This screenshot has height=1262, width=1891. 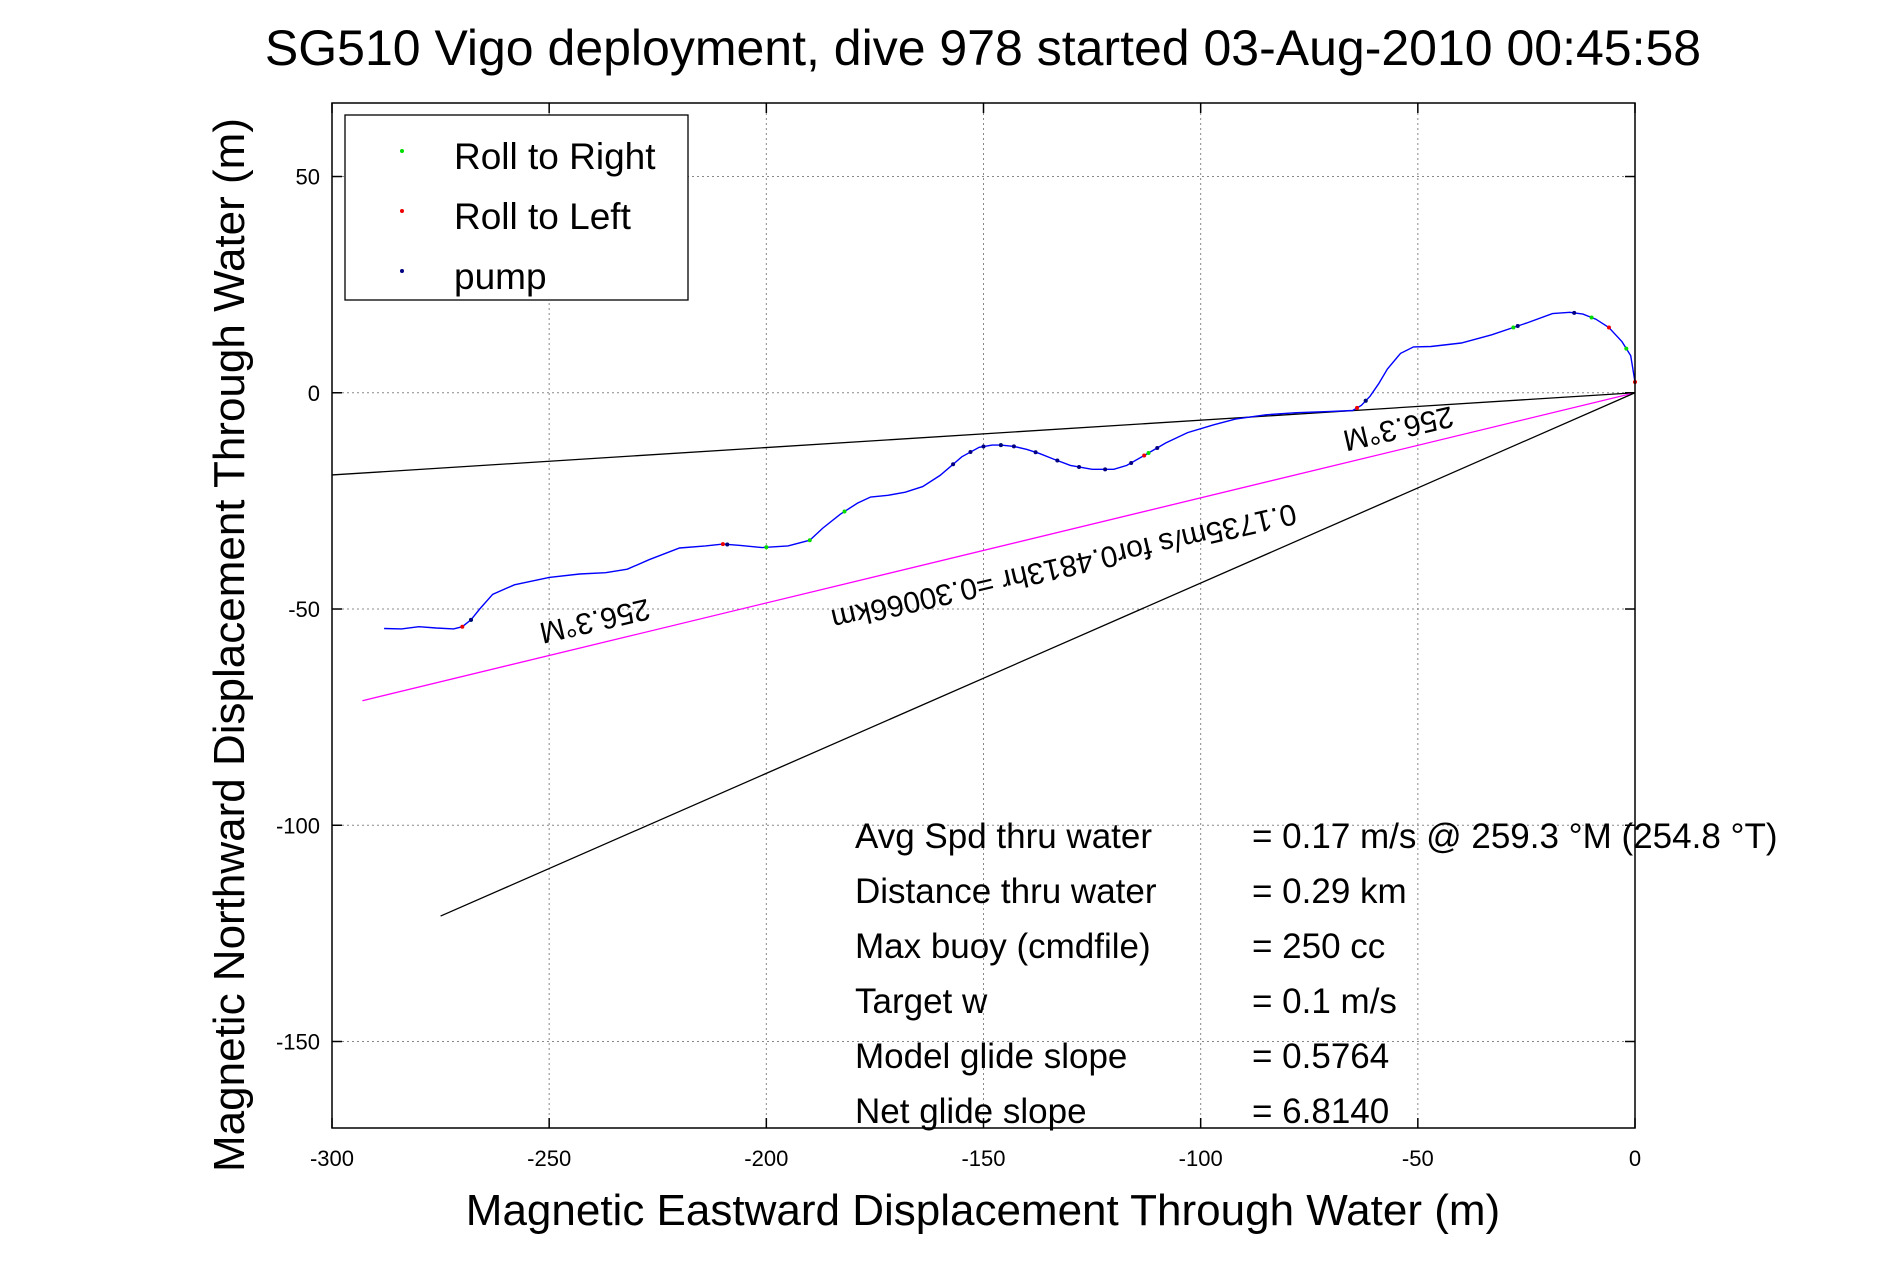 I want to click on stat-value: = 0.29 km, so click(x=1329, y=891).